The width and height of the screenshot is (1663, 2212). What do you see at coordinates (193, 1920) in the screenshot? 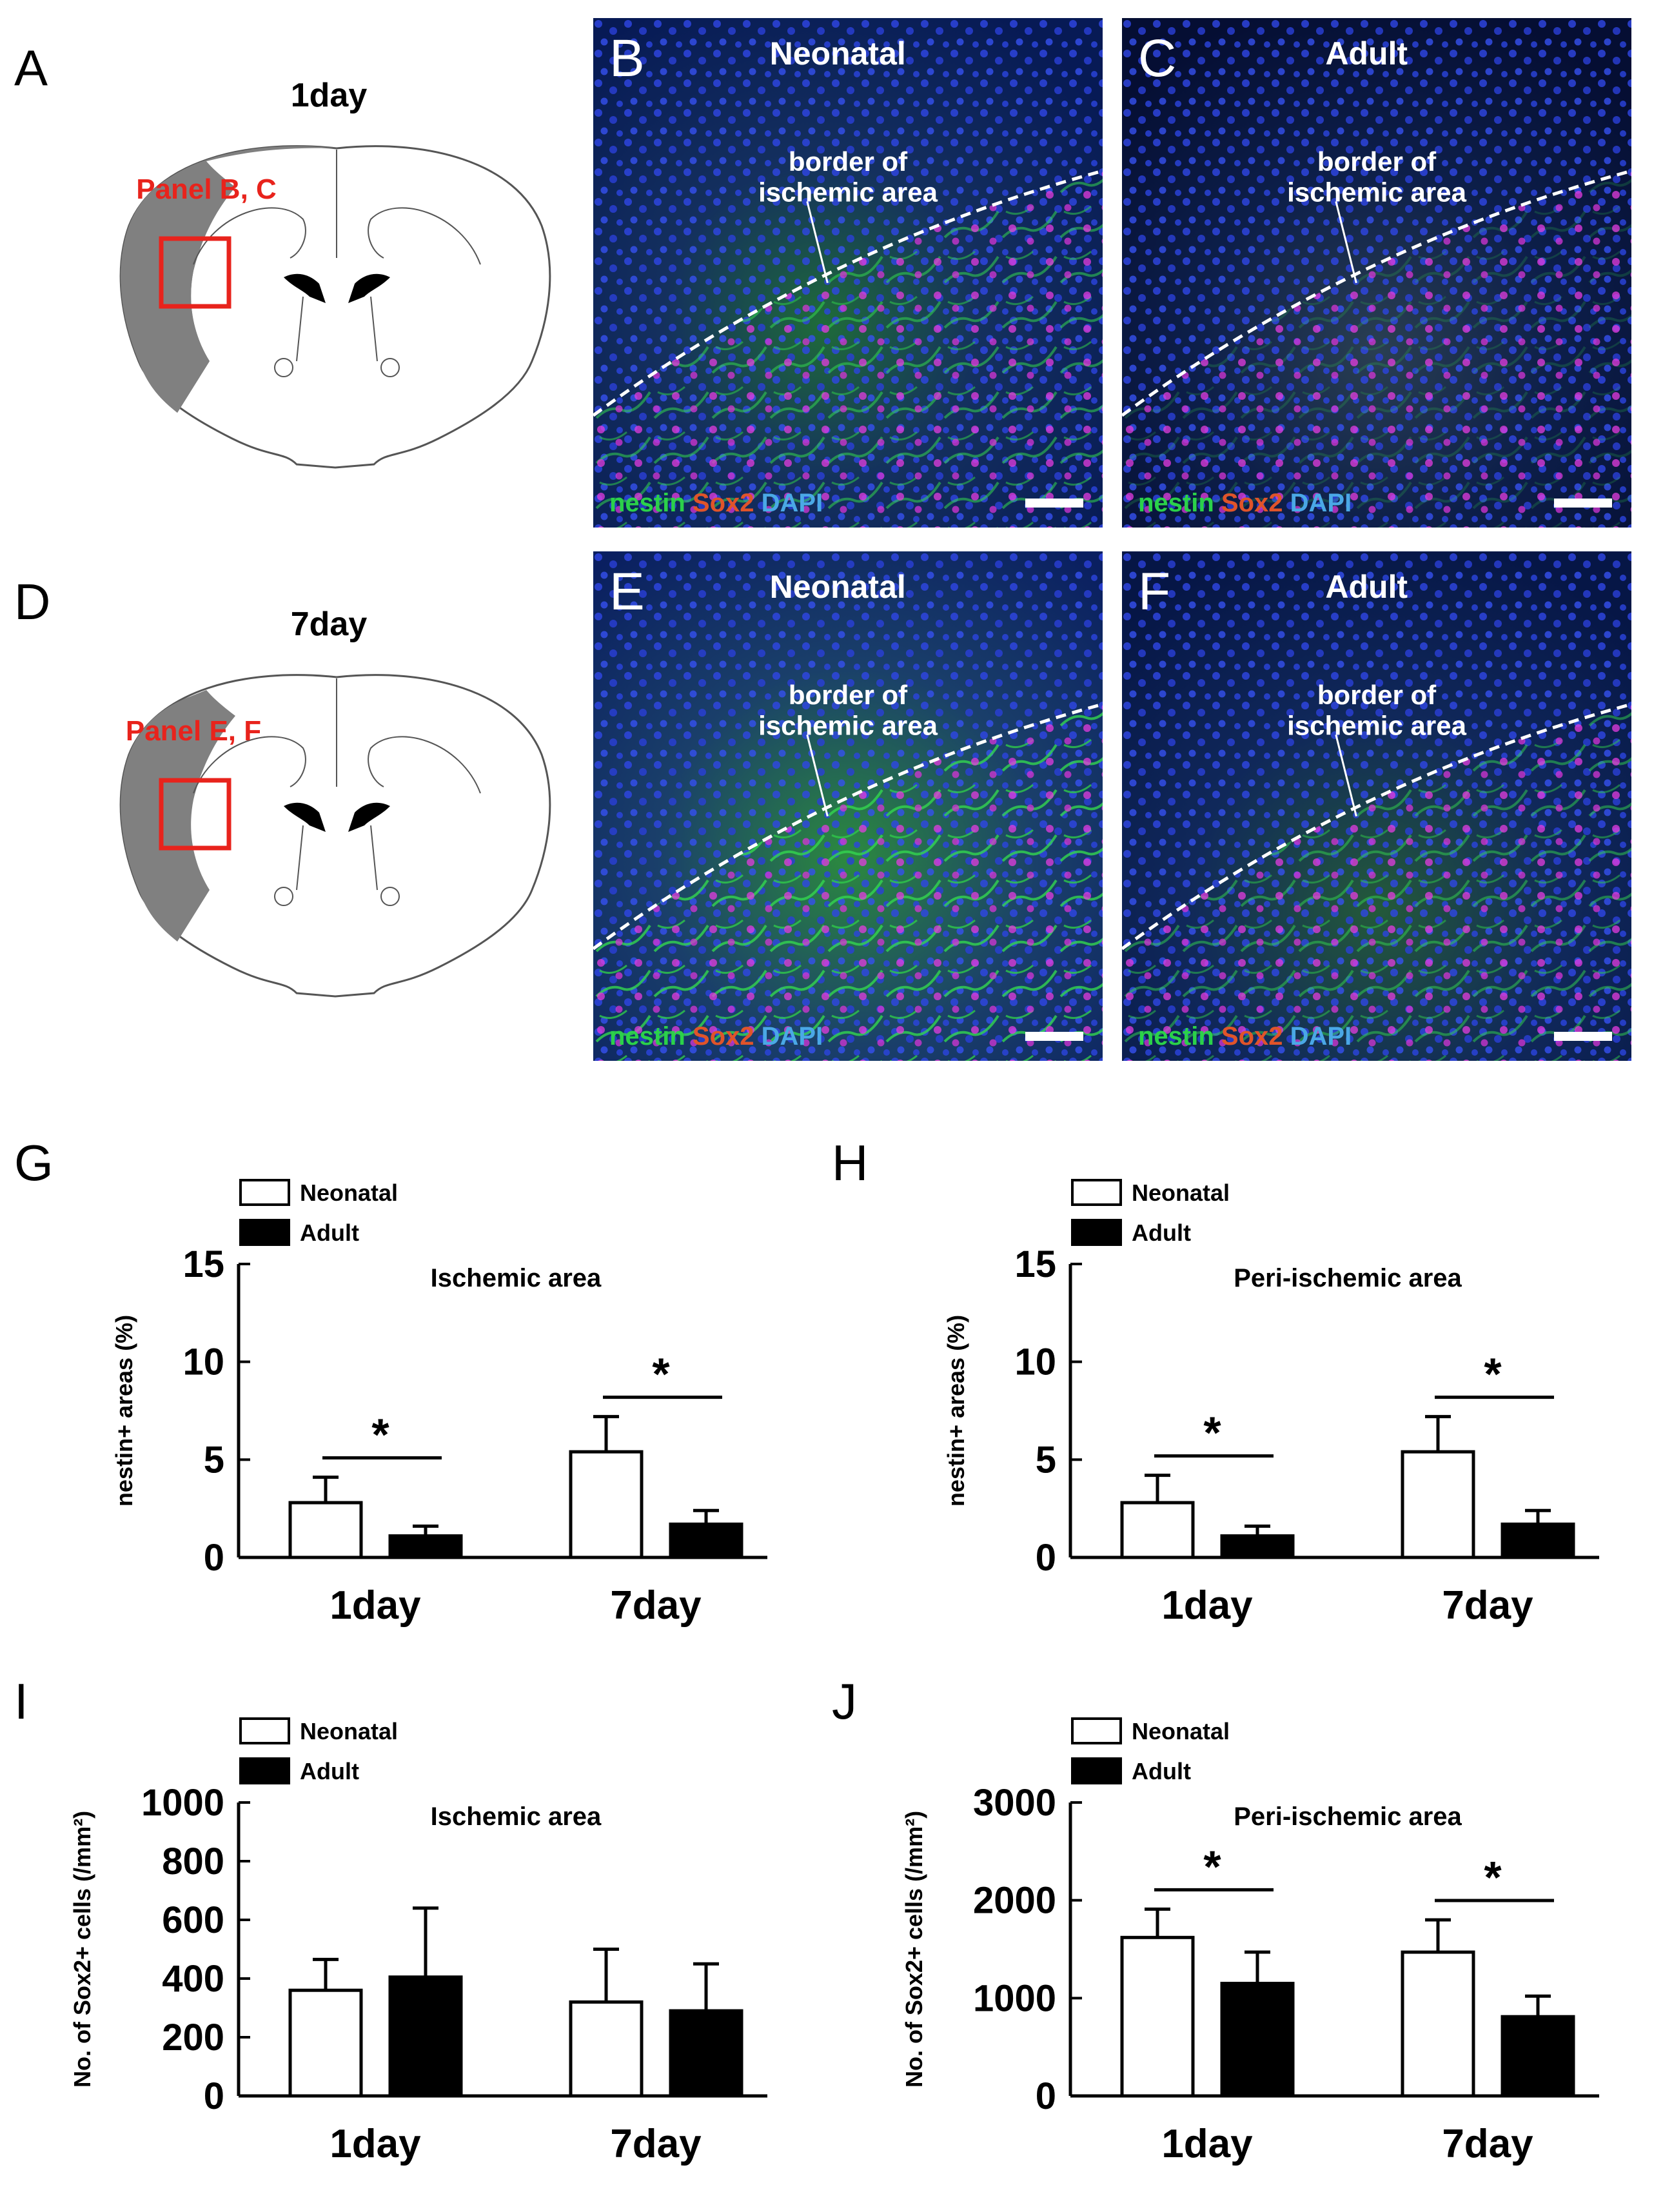
I see `y-tick-label: 600` at bounding box center [193, 1920].